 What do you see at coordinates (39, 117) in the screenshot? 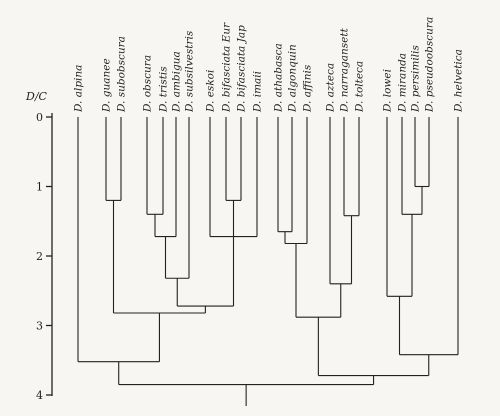
I see `axis-tick-label: 0` at bounding box center [39, 117].